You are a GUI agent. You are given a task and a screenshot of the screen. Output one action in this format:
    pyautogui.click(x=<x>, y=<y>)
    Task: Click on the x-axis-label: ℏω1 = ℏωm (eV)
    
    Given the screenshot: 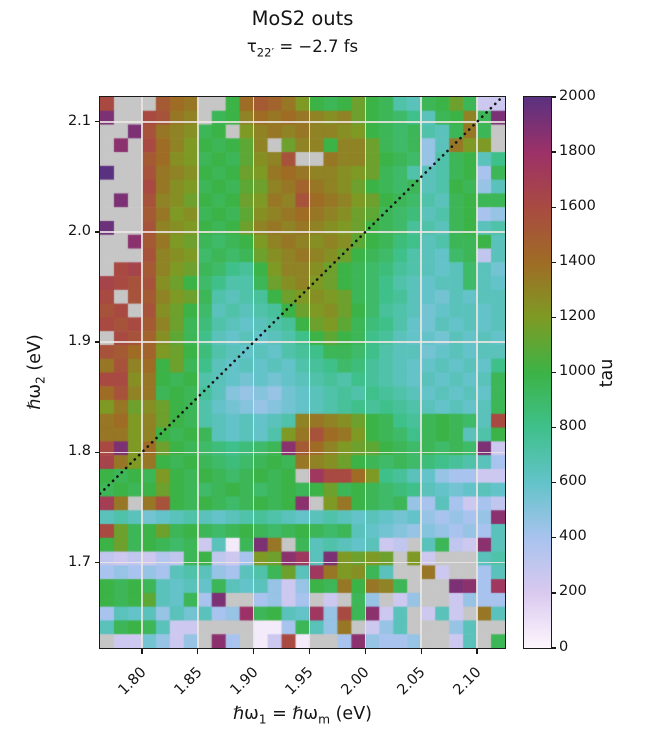 What is the action you would take?
    pyautogui.click(x=302, y=715)
    